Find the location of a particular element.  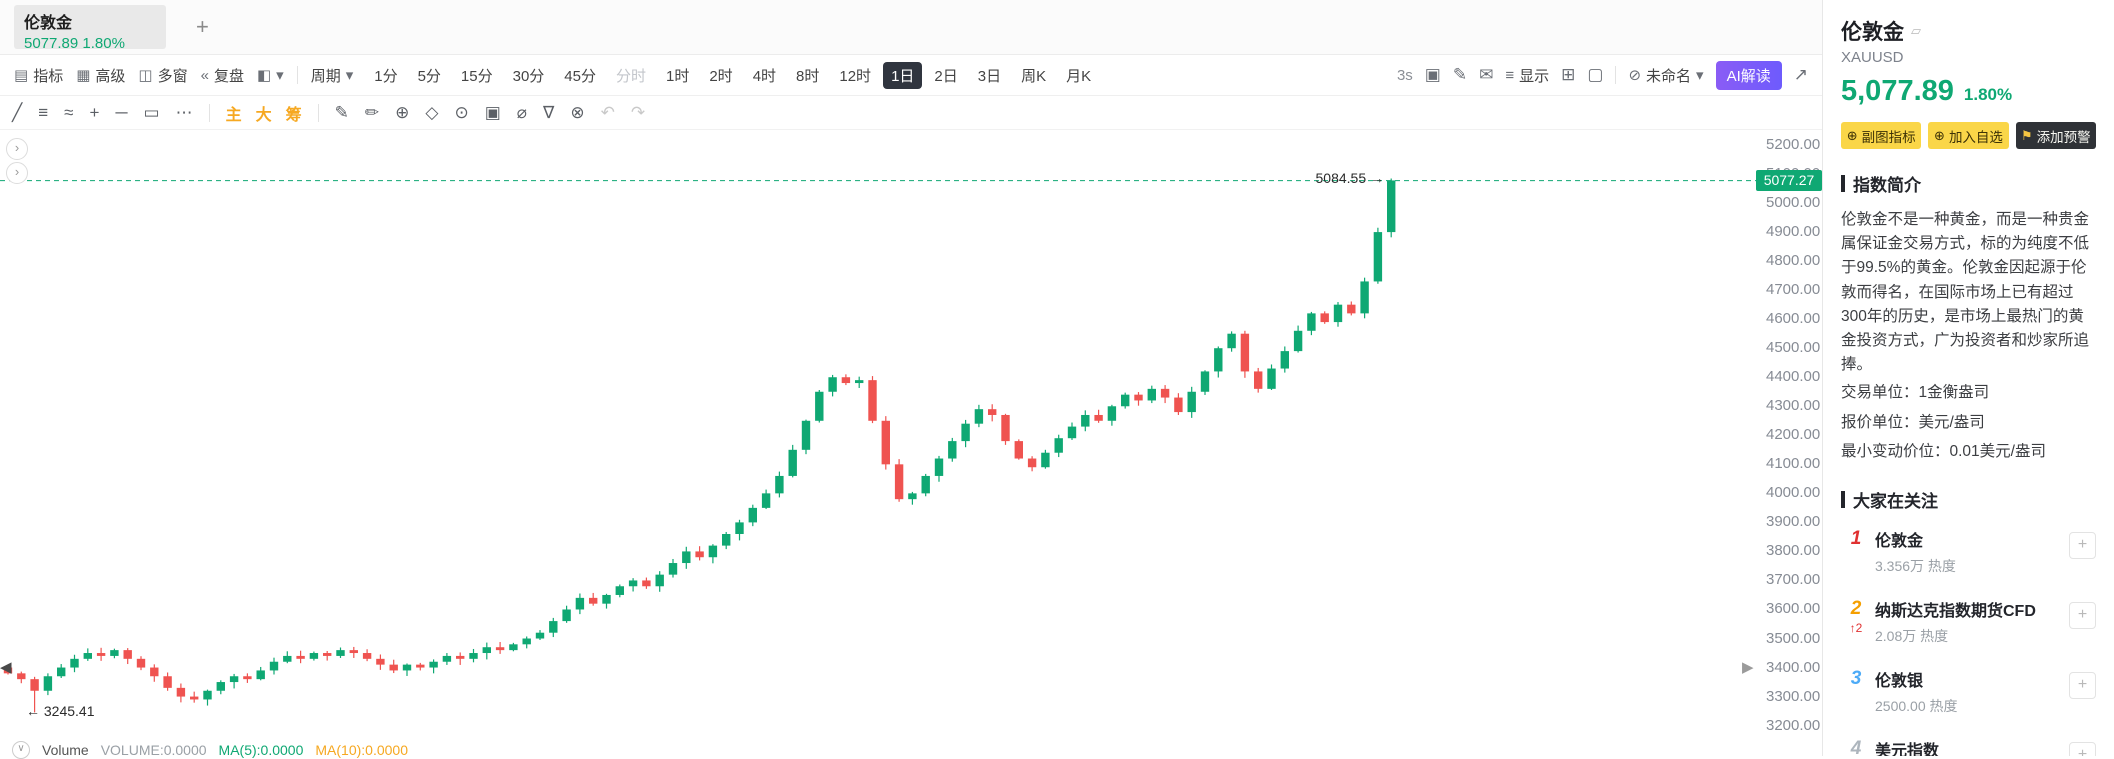

timeframe-3日: 3日 is located at coordinates (989, 76).